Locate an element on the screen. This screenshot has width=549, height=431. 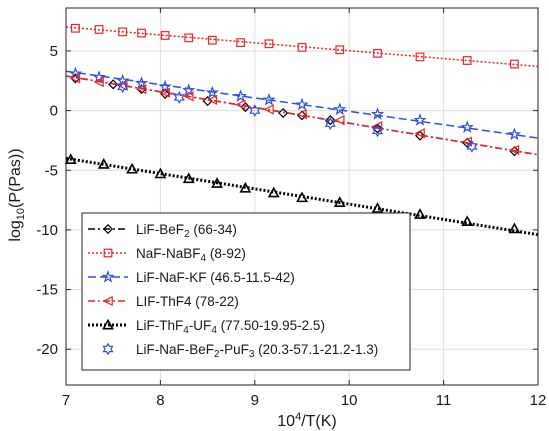
legend-label: LIF-ThF4 (78-22) is located at coordinates (187, 301).